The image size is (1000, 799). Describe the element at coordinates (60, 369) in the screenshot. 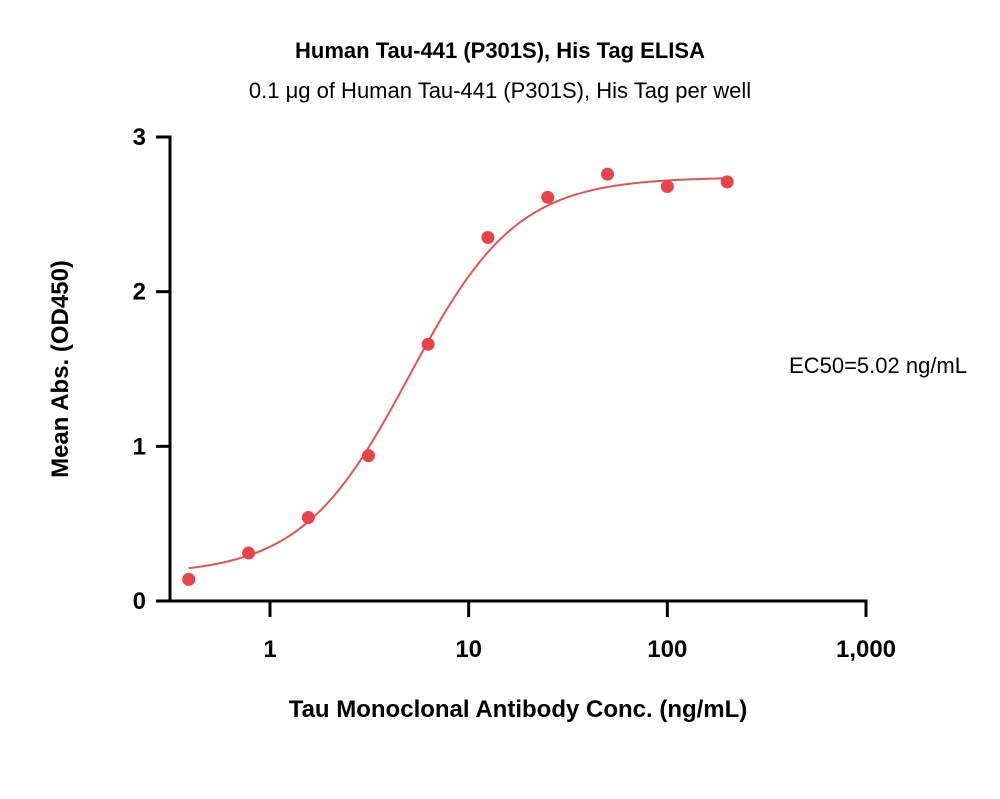

I see `y-axis-label: Mean Abs. (OD450)` at that location.